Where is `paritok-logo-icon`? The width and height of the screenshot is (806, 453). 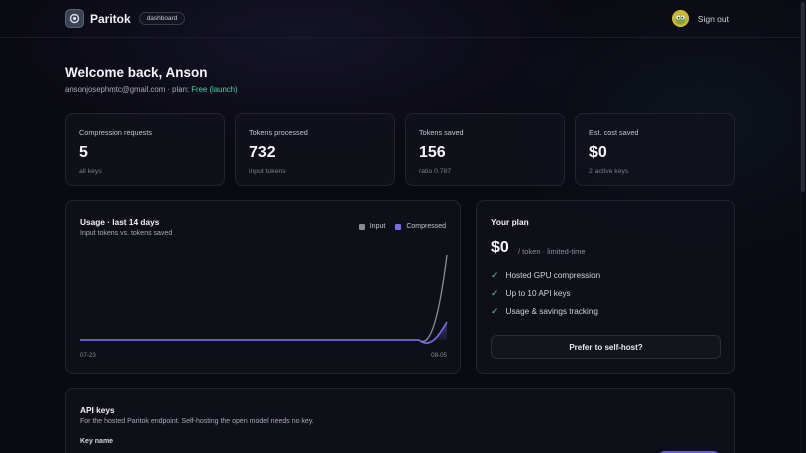
paritok-logo-icon is located at coordinates (74, 18).